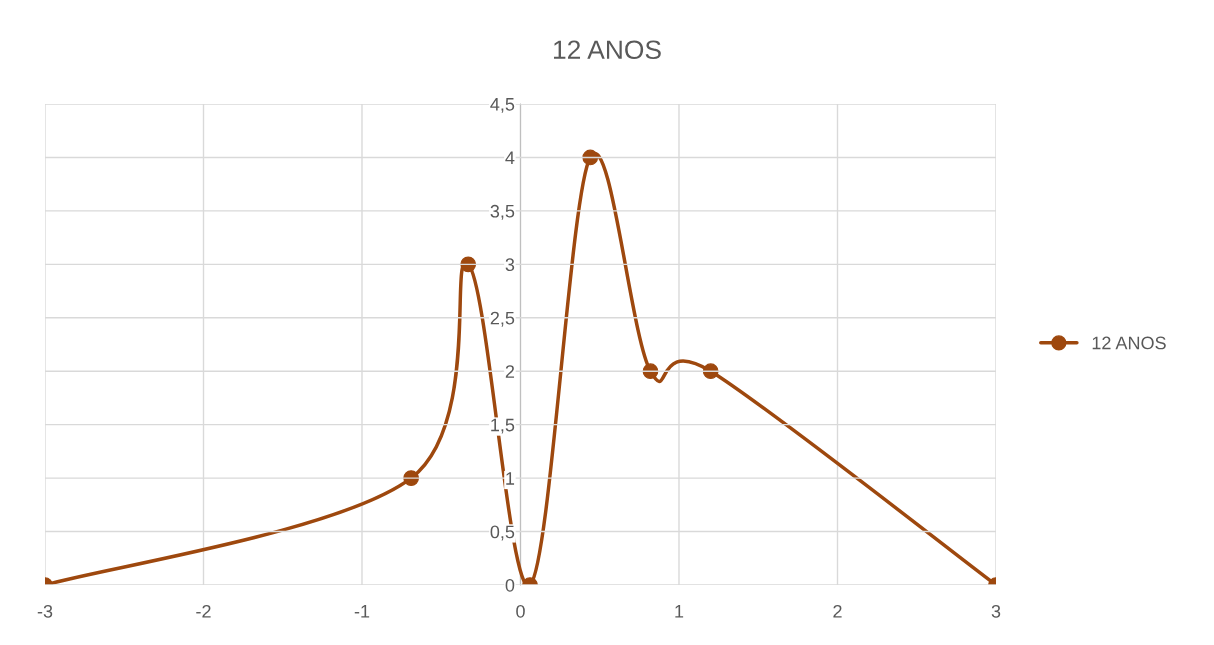  What do you see at coordinates (996, 611) in the screenshot?
I see `x-tick-label: 3` at bounding box center [996, 611].